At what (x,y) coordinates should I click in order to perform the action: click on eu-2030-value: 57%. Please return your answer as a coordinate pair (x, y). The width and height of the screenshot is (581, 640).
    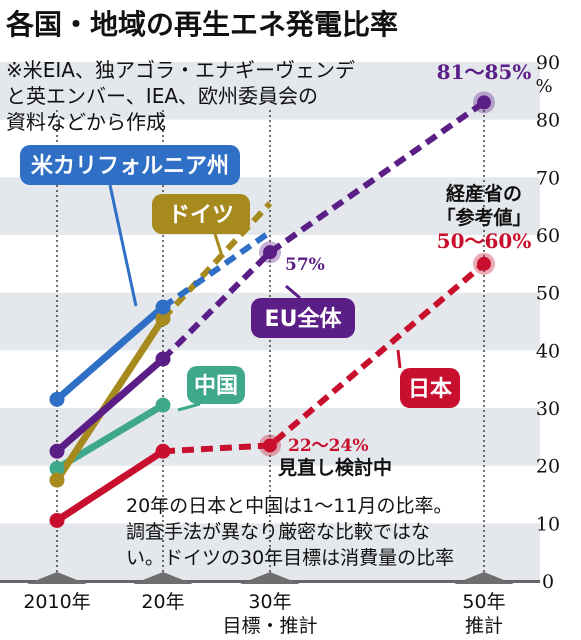
    Looking at the image, I should click on (305, 265).